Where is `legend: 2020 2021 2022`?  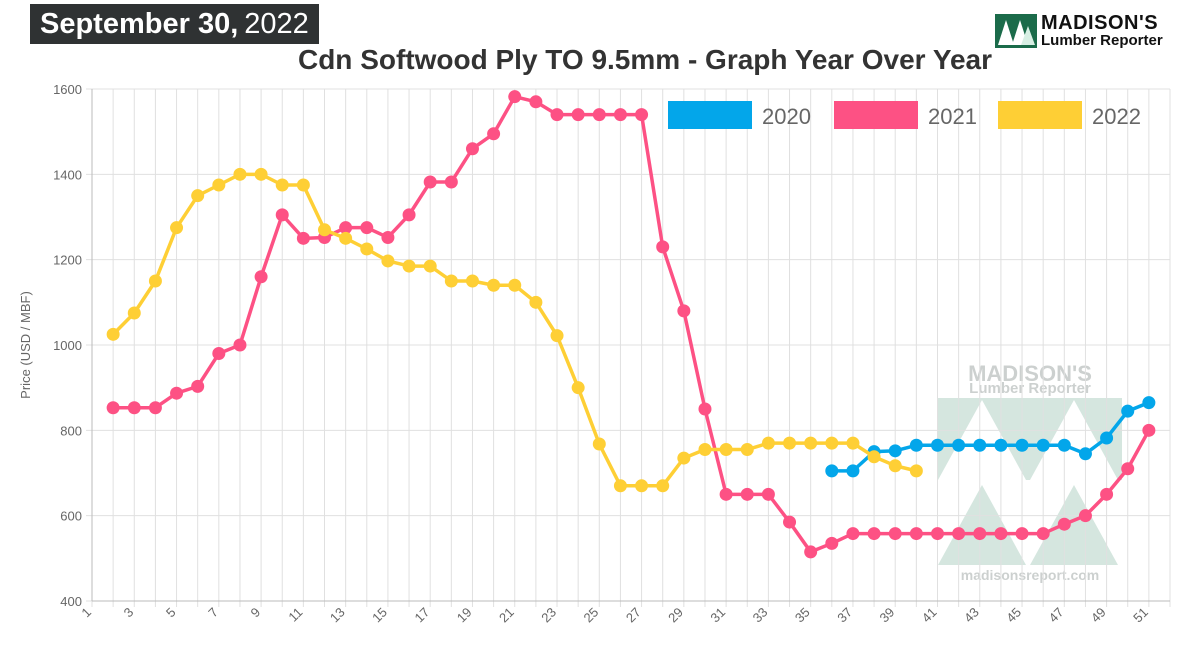 legend: 2020 2021 2022 is located at coordinates (904, 115).